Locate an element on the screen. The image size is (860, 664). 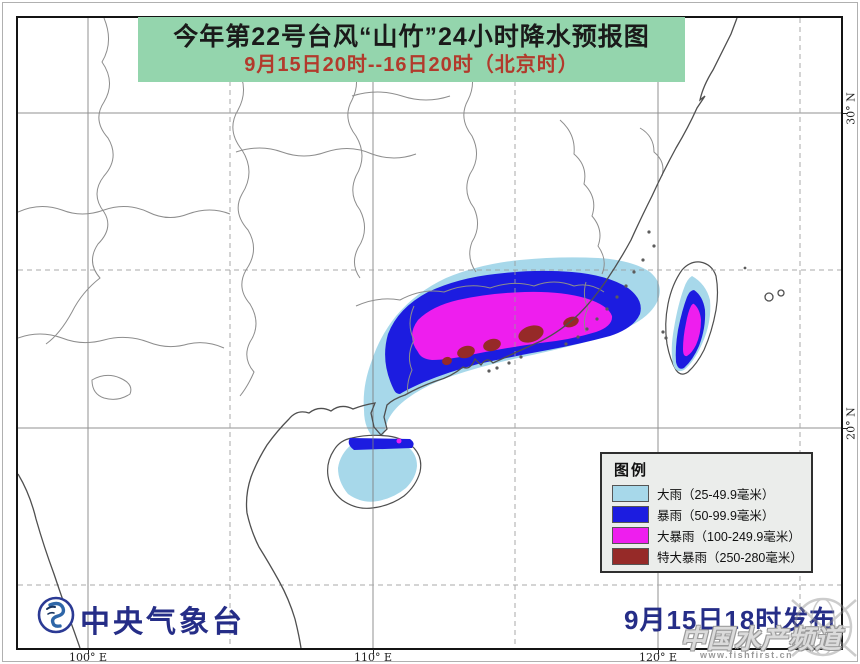
hainan-rain-heavy-storm-dot is located at coordinates (399, 441).